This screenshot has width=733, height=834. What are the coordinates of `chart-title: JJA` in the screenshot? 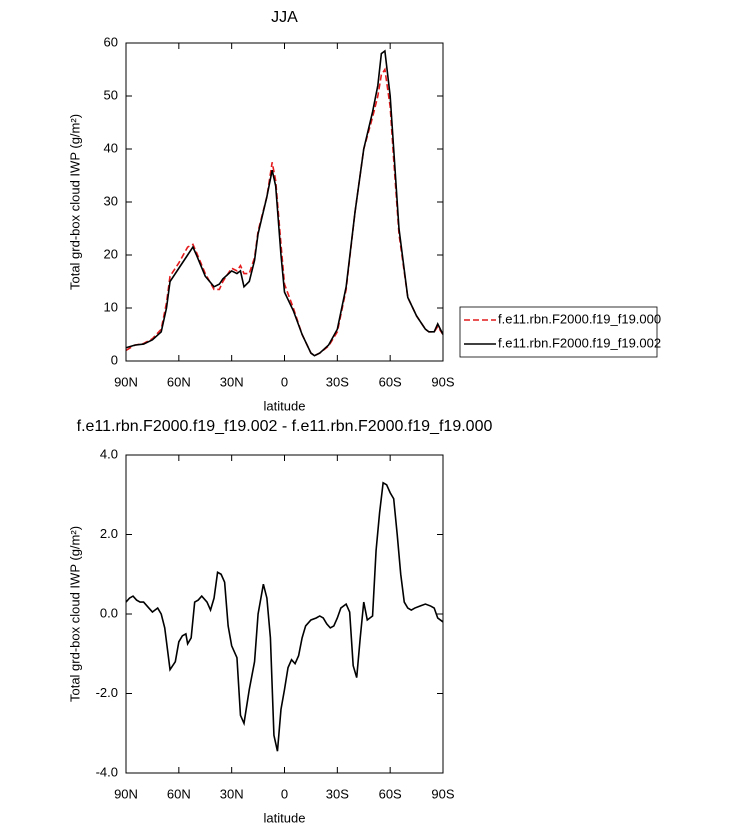 It's located at (284, 17).